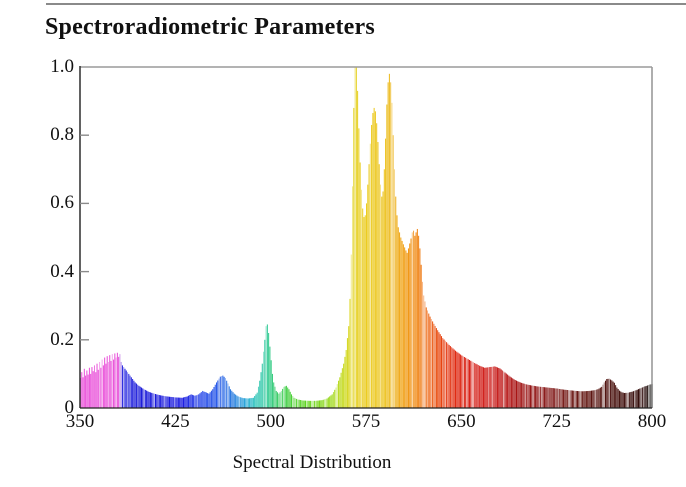 This screenshot has width=686, height=487. Describe the element at coordinates (62, 339) in the screenshot. I see `y-tick-label: 0.2` at that location.